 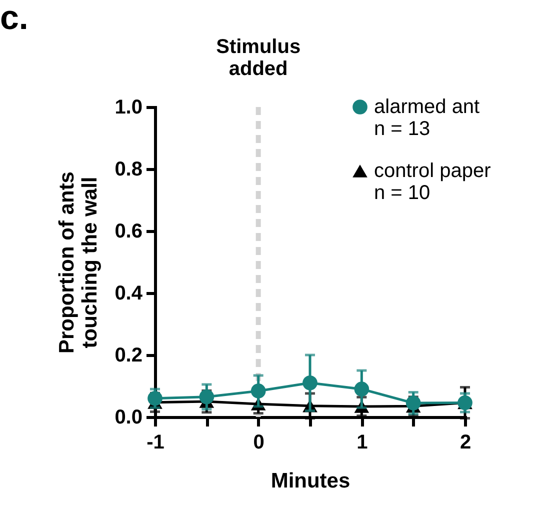 What do you see at coordinates (258, 443) in the screenshot?
I see `x-tick-label: 0` at bounding box center [258, 443].